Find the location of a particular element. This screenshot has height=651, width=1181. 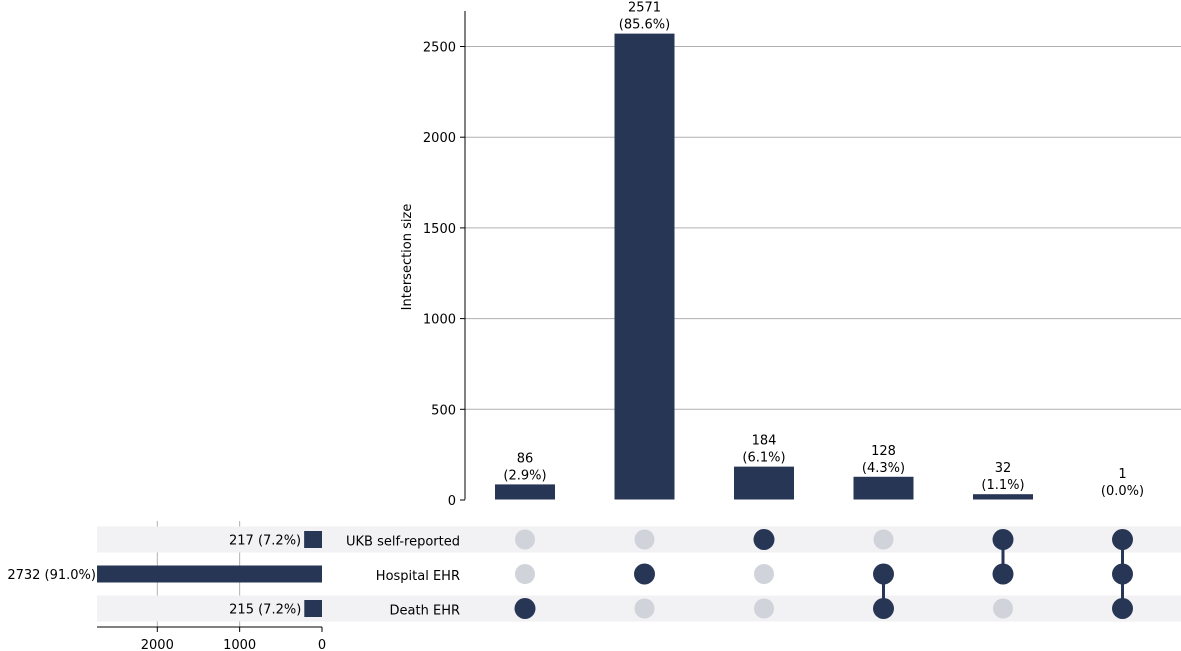

y-tick-label: 0 is located at coordinates (452, 501).